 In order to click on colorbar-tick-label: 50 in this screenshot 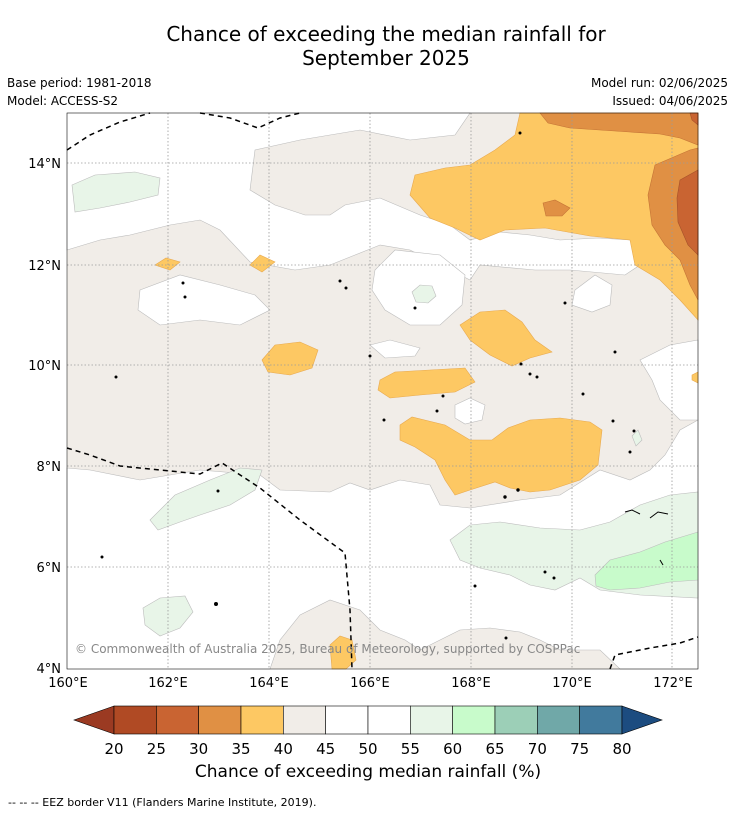, I will do `click(367, 749)`.